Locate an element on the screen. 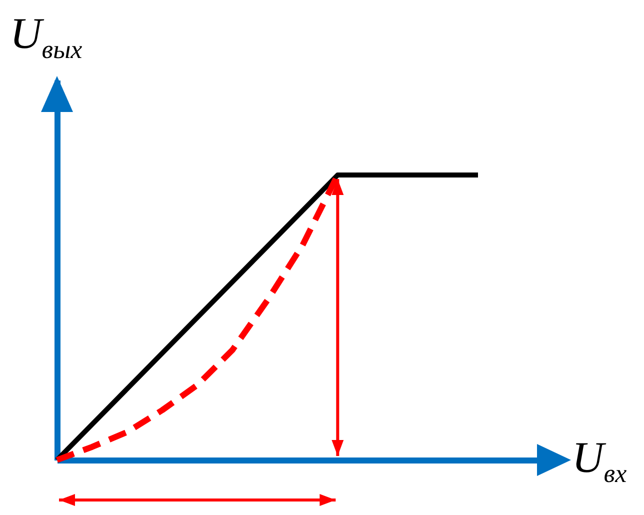 The width and height of the screenshot is (644, 515). x-axis-title: U$_{вх}$ is located at coordinates (599, 460).